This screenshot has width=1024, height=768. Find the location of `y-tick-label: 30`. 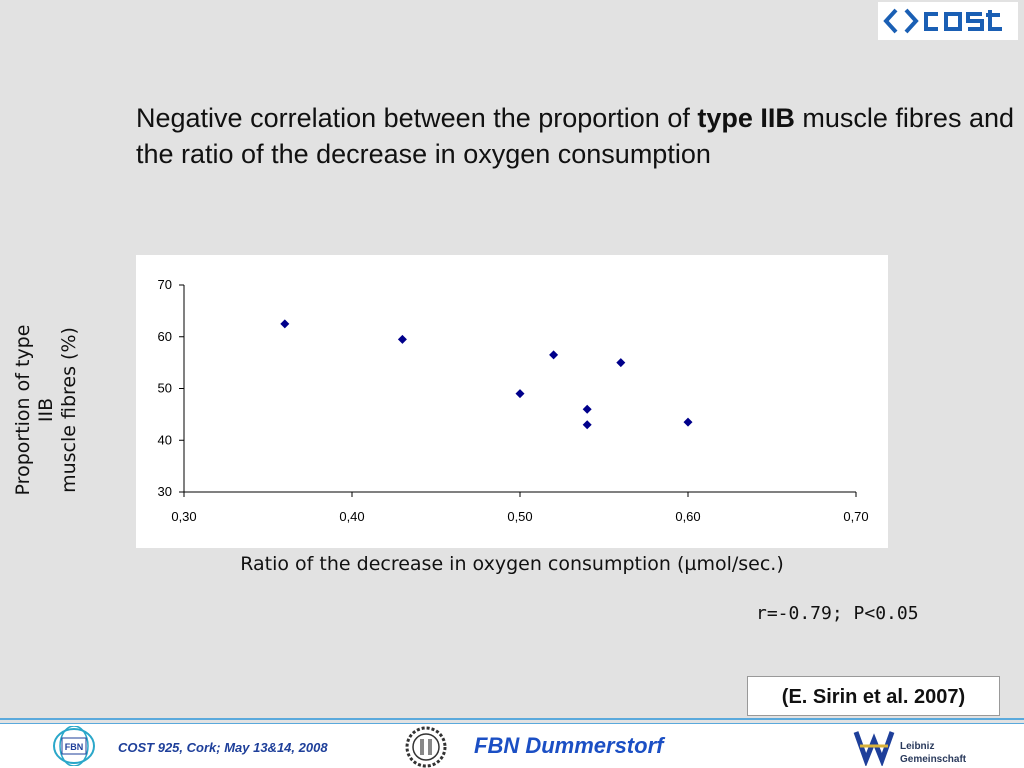

y-tick-label: 30 is located at coordinates (165, 491).